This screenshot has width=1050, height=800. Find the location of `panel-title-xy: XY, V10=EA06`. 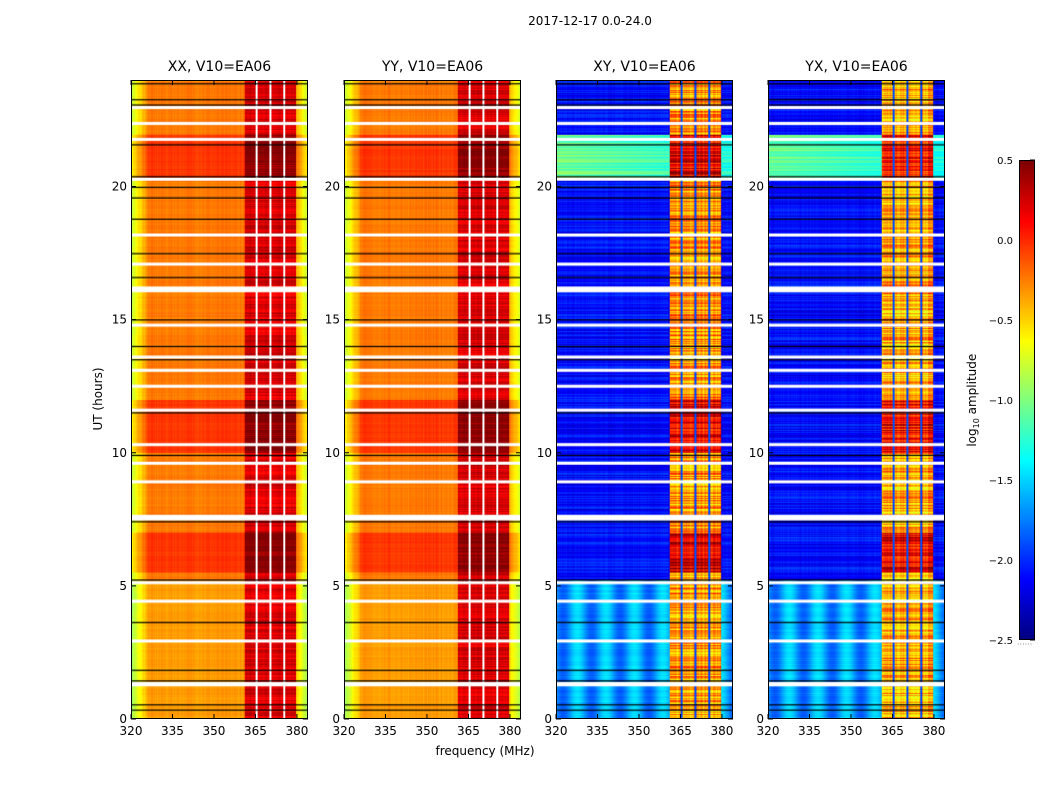

panel-title-xy: XY, V10=EA06 is located at coordinates (644, 67).